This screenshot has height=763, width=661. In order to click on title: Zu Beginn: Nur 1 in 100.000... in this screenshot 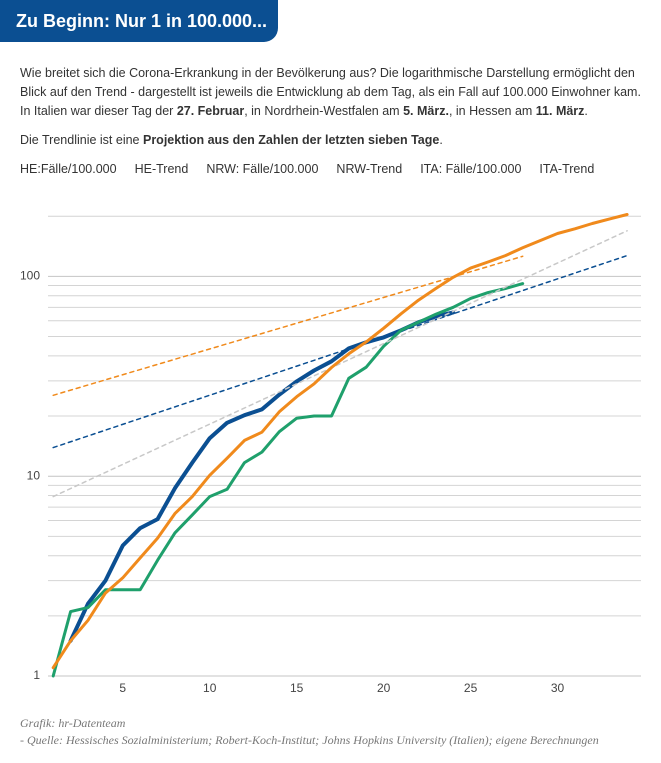, I will do `click(139, 21)`.